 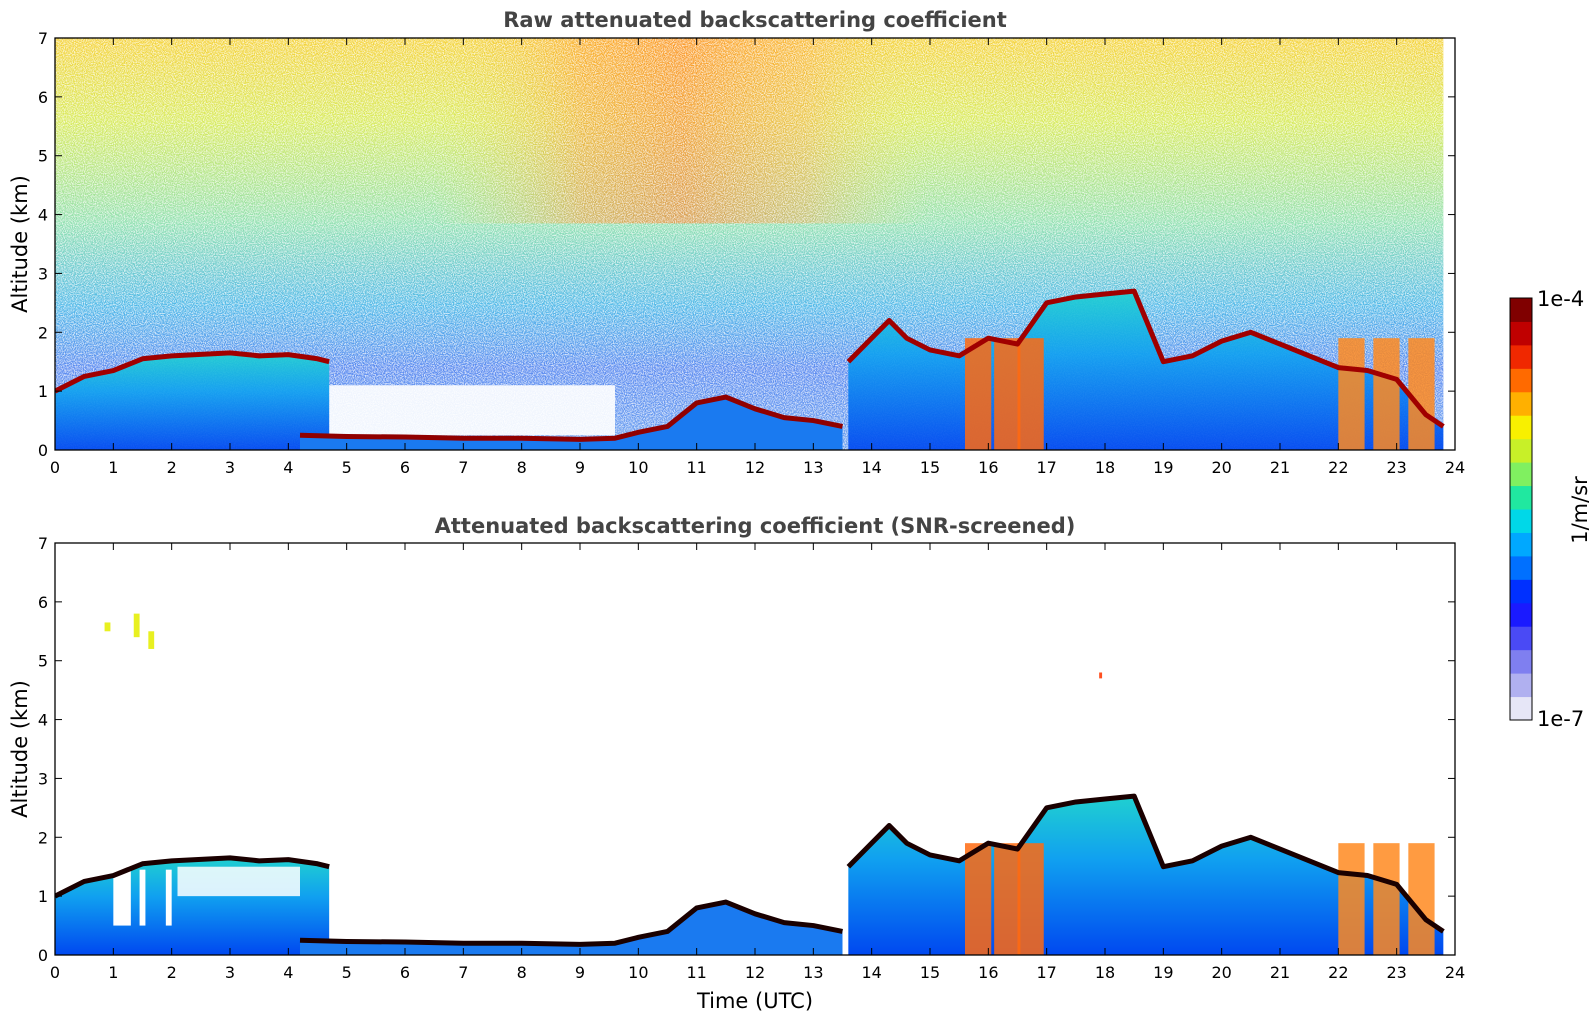 I want to click on raw-x-tick-label: 10, so click(x=638, y=467).